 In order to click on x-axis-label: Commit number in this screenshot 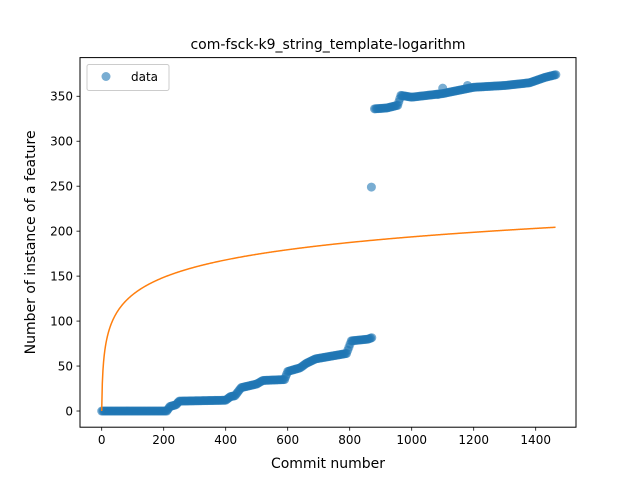, I will do `click(328, 464)`.